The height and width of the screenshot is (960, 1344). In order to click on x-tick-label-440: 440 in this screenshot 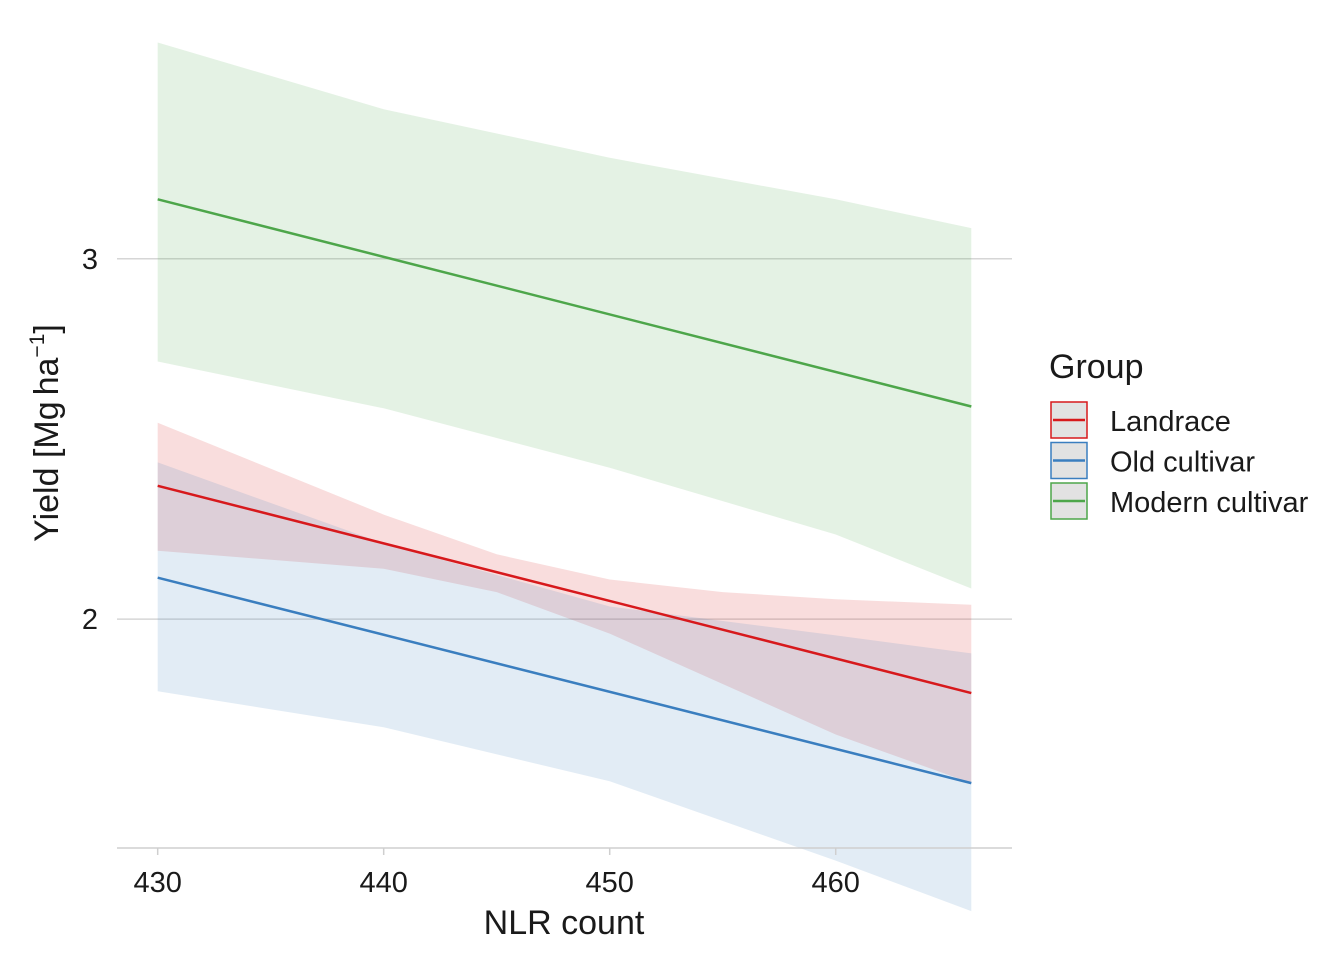, I will do `click(383, 883)`.